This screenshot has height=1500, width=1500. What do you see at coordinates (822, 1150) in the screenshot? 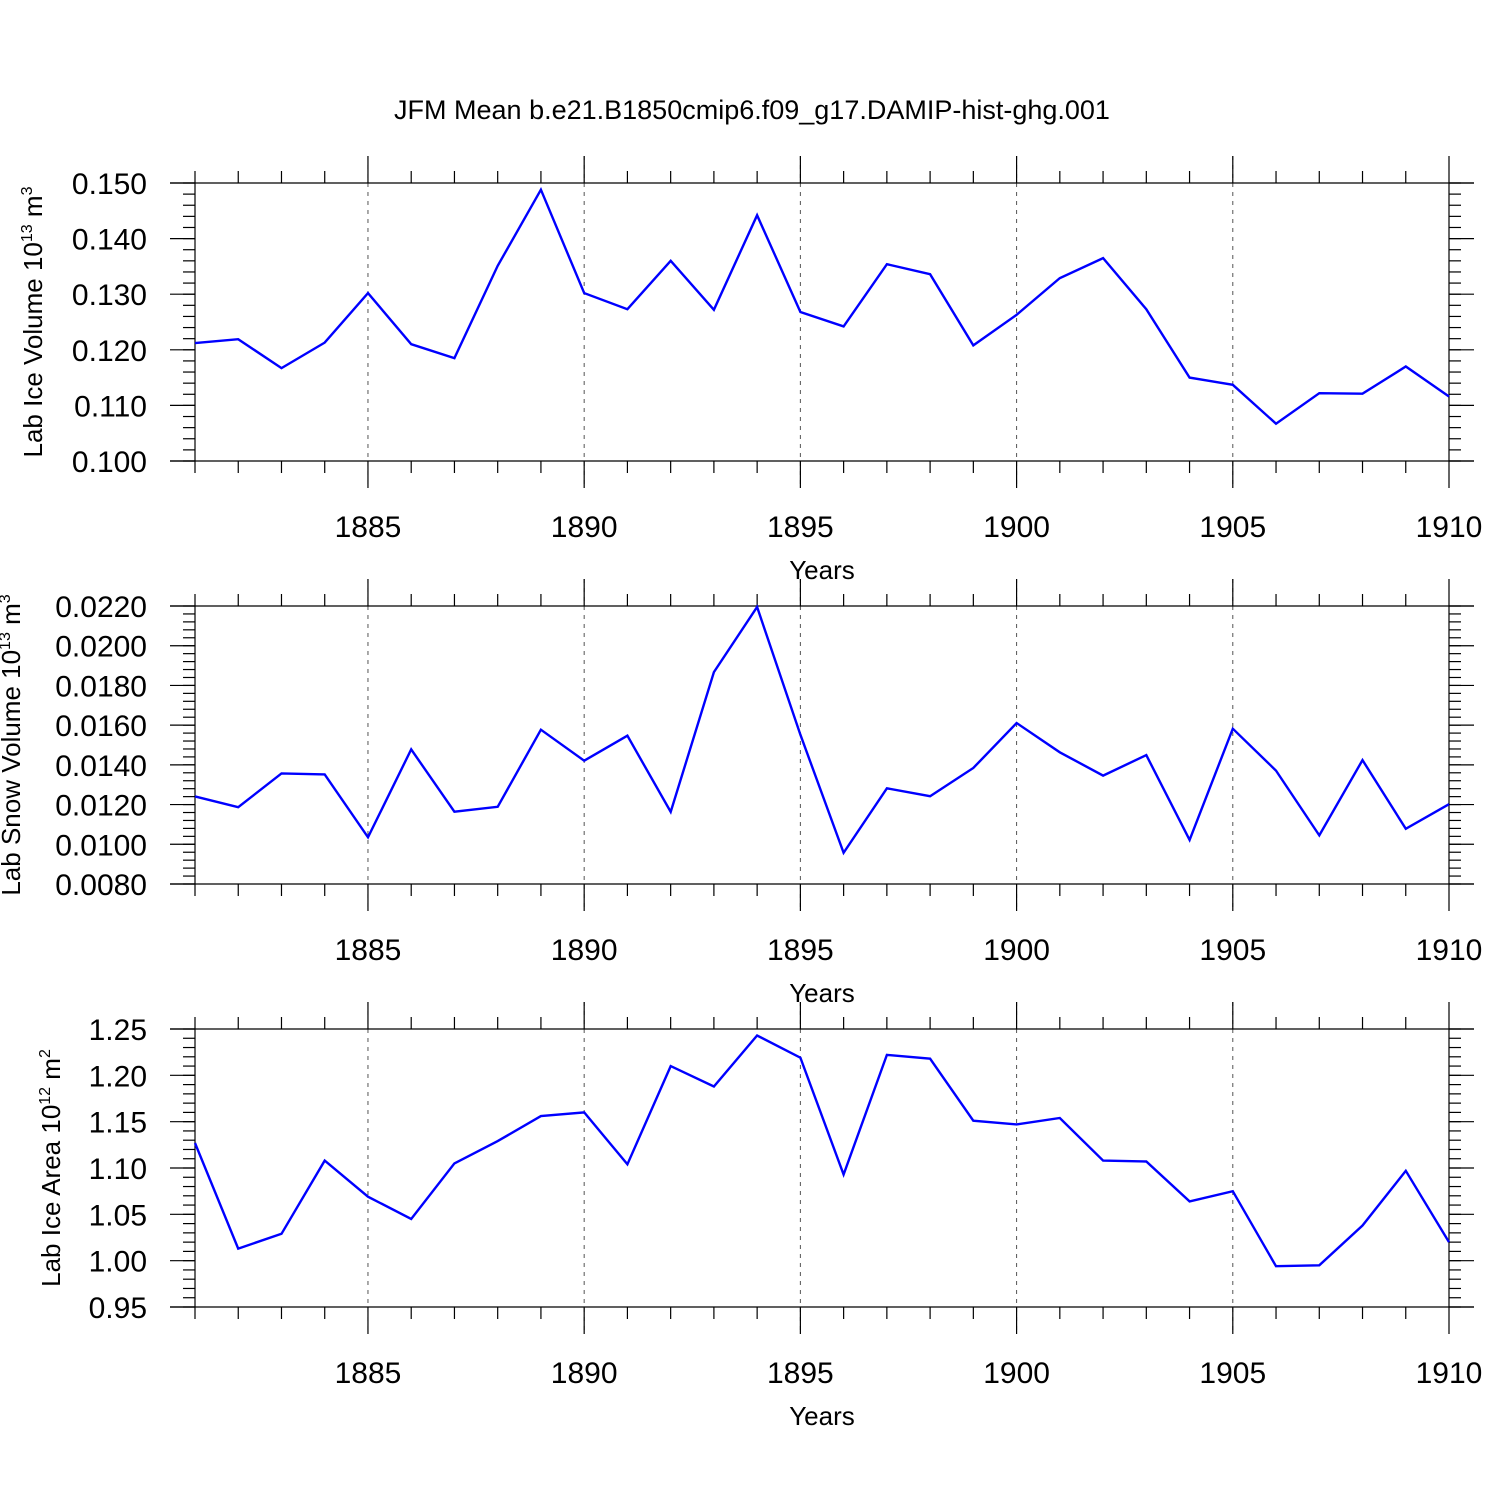
I see `series-line-ice-area` at bounding box center [822, 1150].